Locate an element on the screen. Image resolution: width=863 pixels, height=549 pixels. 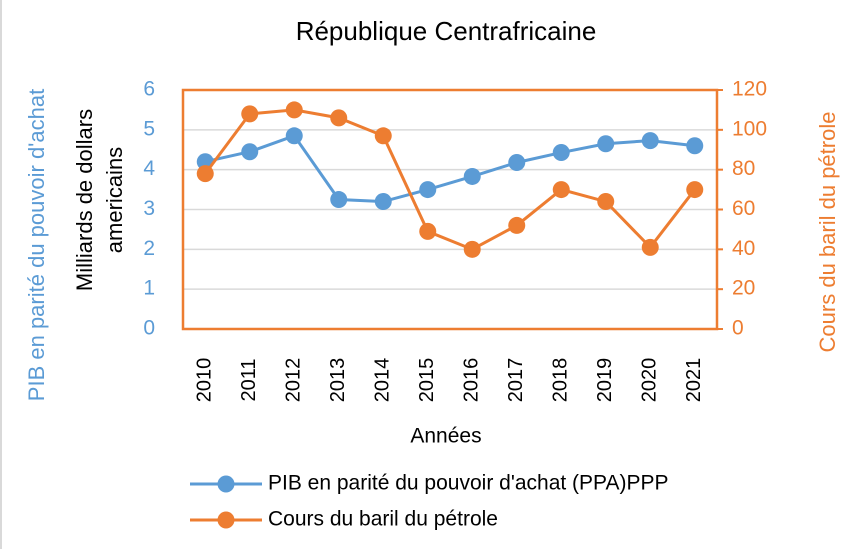
x-tick-label: 2011 is located at coordinates (249, 379).